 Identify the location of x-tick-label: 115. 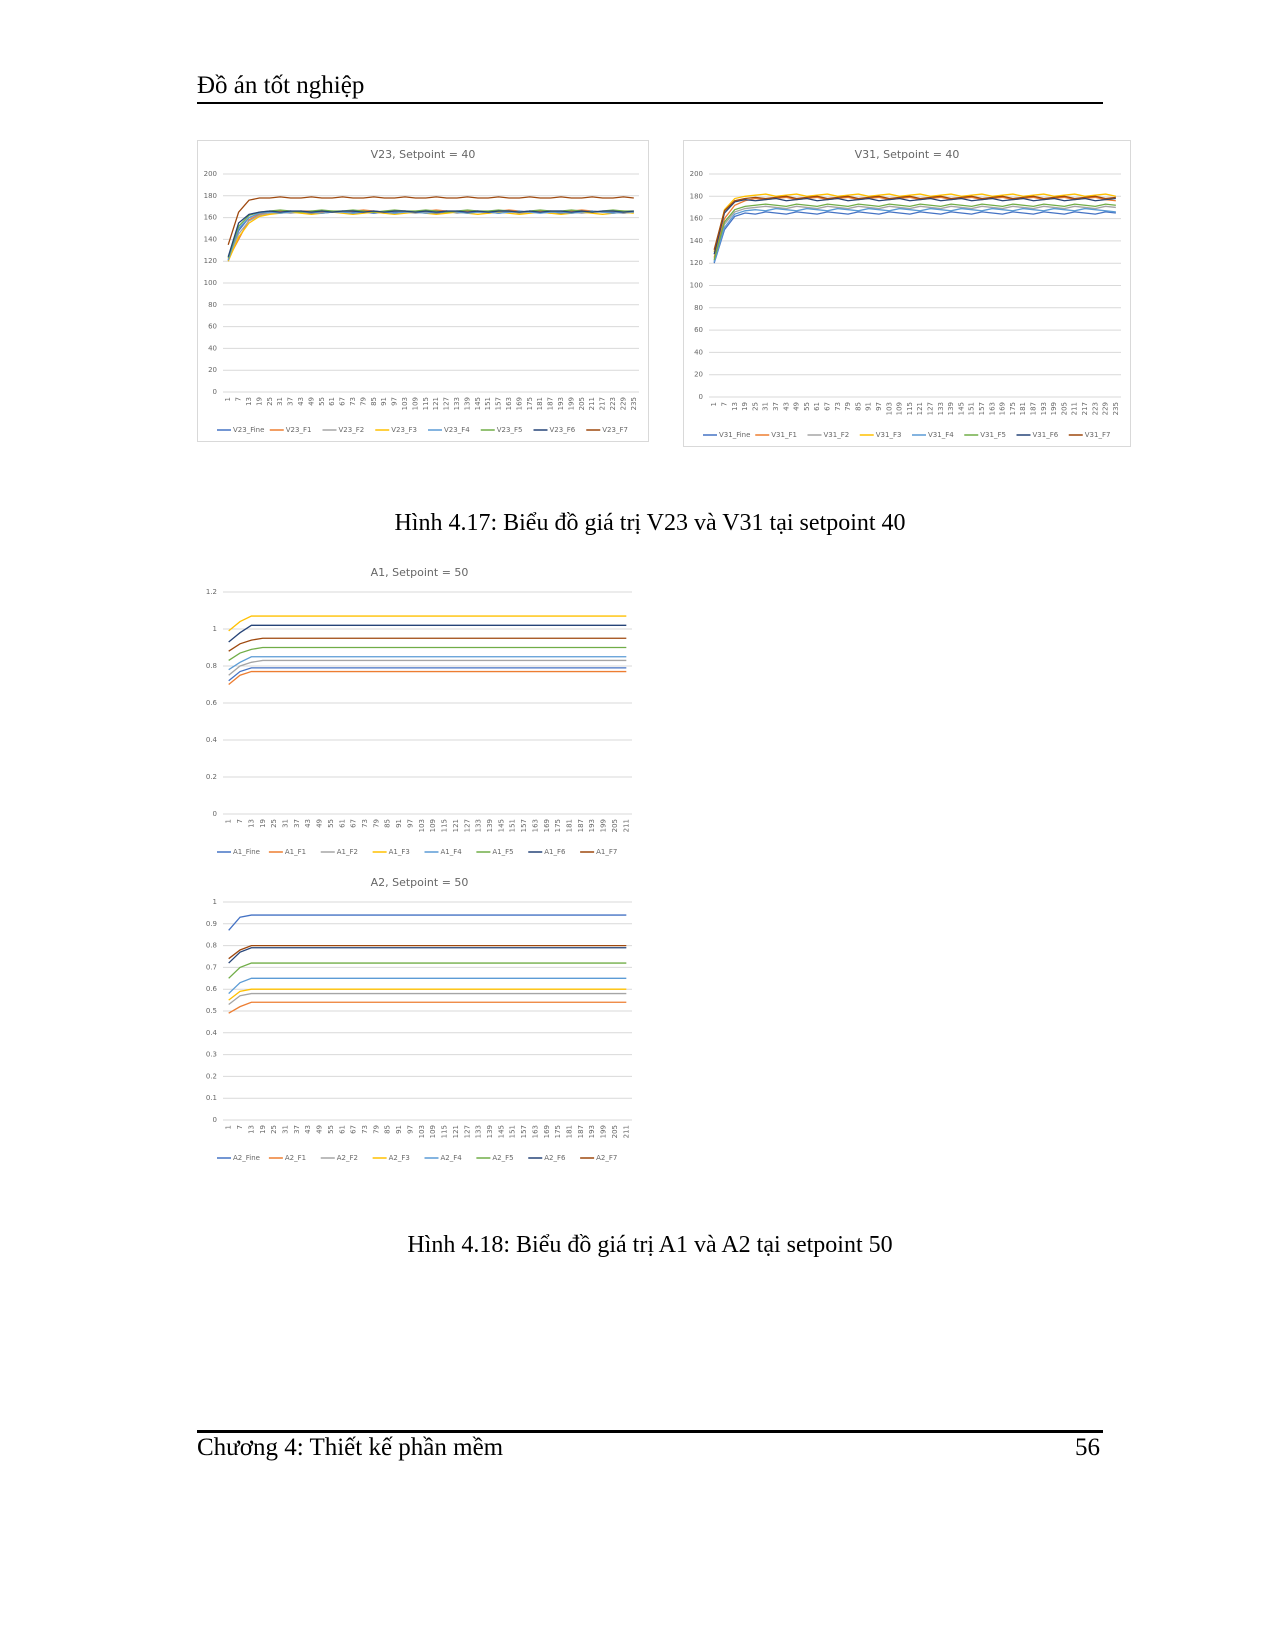
(910, 408).